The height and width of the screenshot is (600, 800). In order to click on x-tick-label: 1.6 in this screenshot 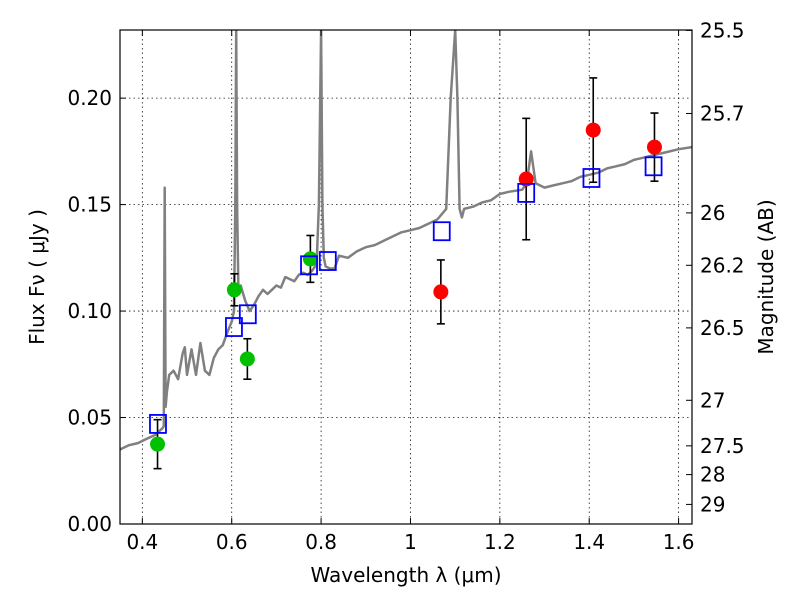, I will do `click(679, 542)`.